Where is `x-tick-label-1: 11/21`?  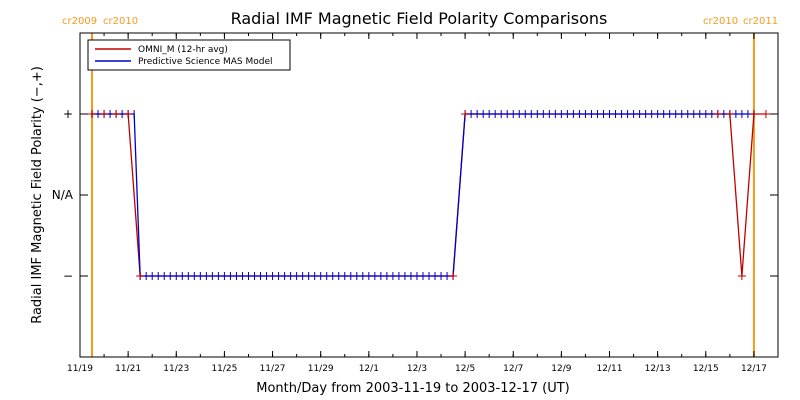 x-tick-label-1: 11/21 is located at coordinates (128, 369).